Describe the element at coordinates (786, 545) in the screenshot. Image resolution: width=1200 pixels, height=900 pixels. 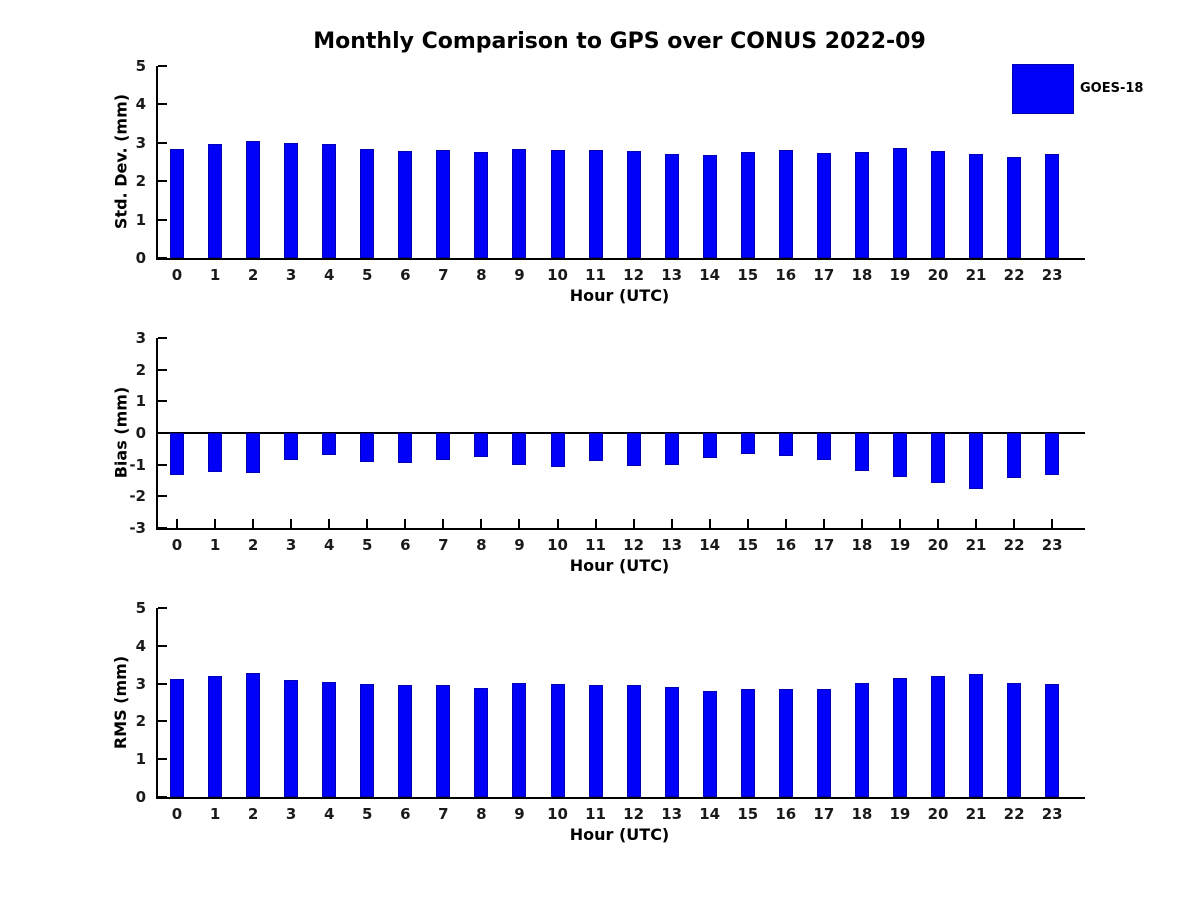
I see `x-tick-label: 16` at that location.